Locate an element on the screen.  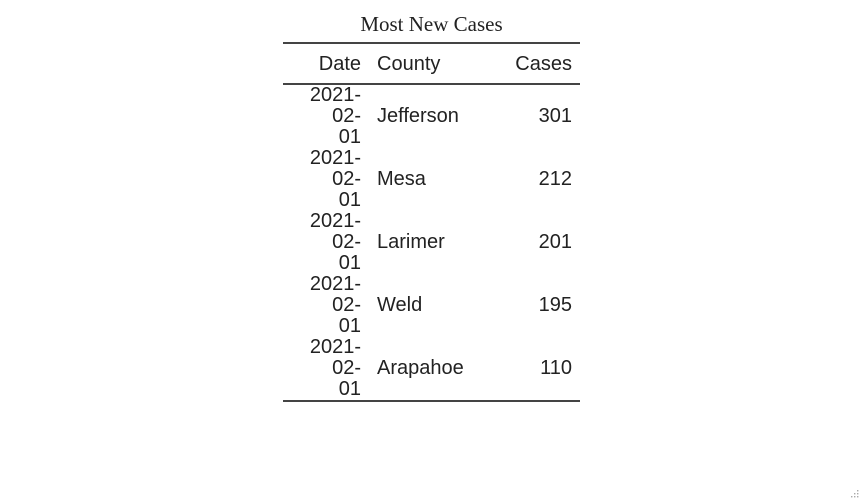
header-row: Date County Cases is located at coordinates (431, 63).